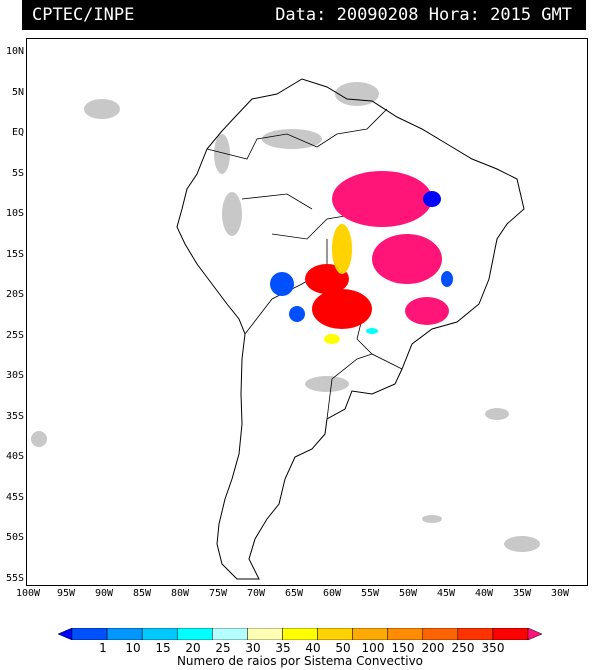 The height and width of the screenshot is (670, 600). Describe the element at coordinates (14, 578) in the screenshot. I see `lat-label: 55S` at that location.